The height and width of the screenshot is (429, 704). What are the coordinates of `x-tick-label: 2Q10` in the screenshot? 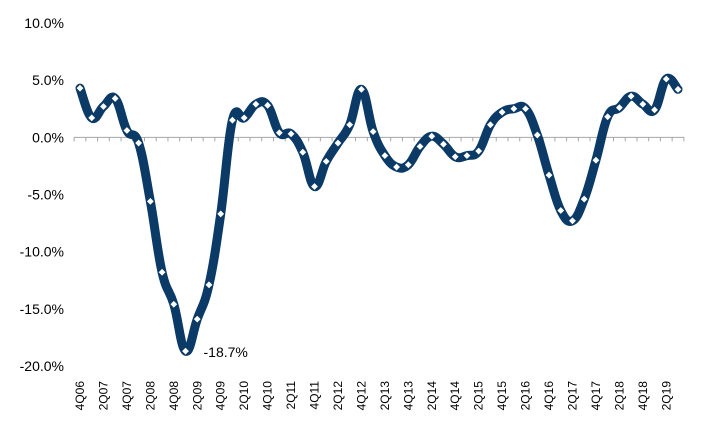 It's located at (244, 396).